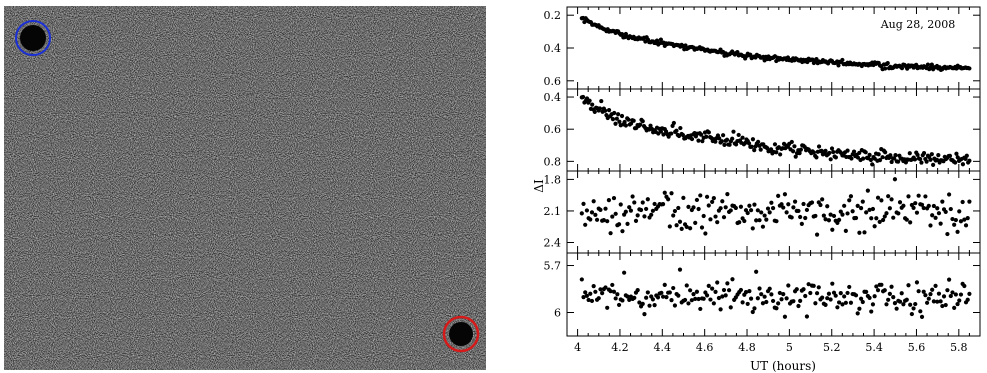 Image resolution: width=987 pixels, height=373 pixels. I want to click on x-tick-label: 5.4, so click(874, 347).